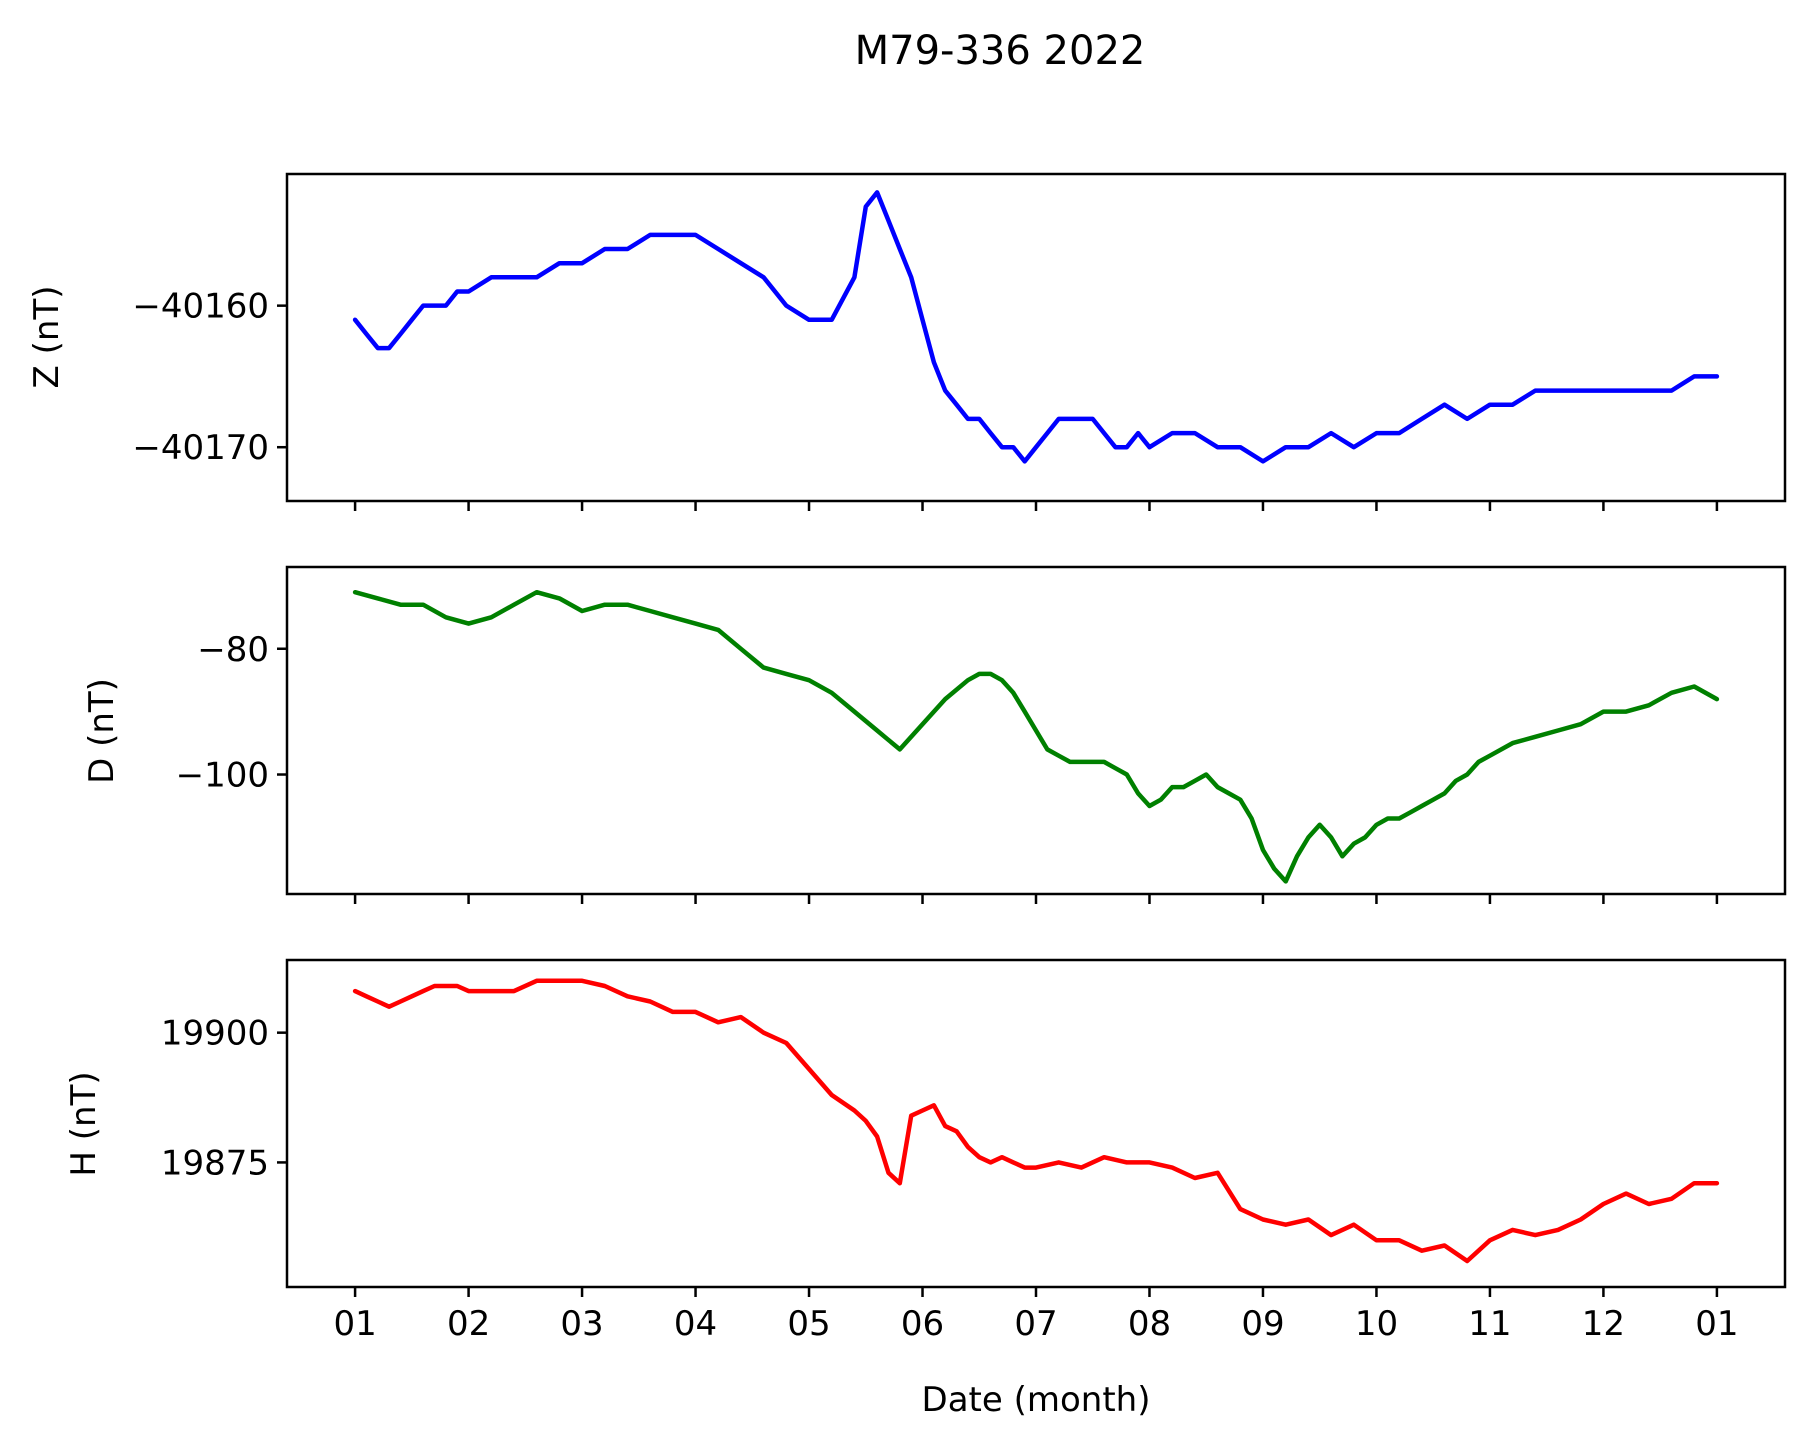 Image resolution: width=1803 pixels, height=1442 pixels. What do you see at coordinates (200, 307) in the screenshot?
I see `y-tick-label: −40160` at bounding box center [200, 307].